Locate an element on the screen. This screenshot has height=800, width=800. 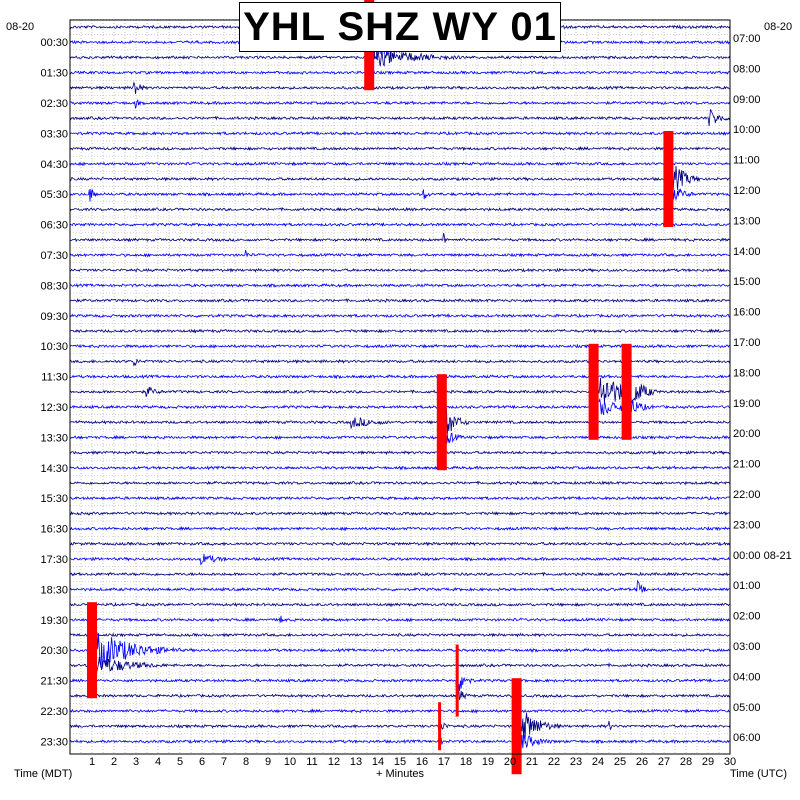
x-tick-label: 26 is located at coordinates (642, 762).